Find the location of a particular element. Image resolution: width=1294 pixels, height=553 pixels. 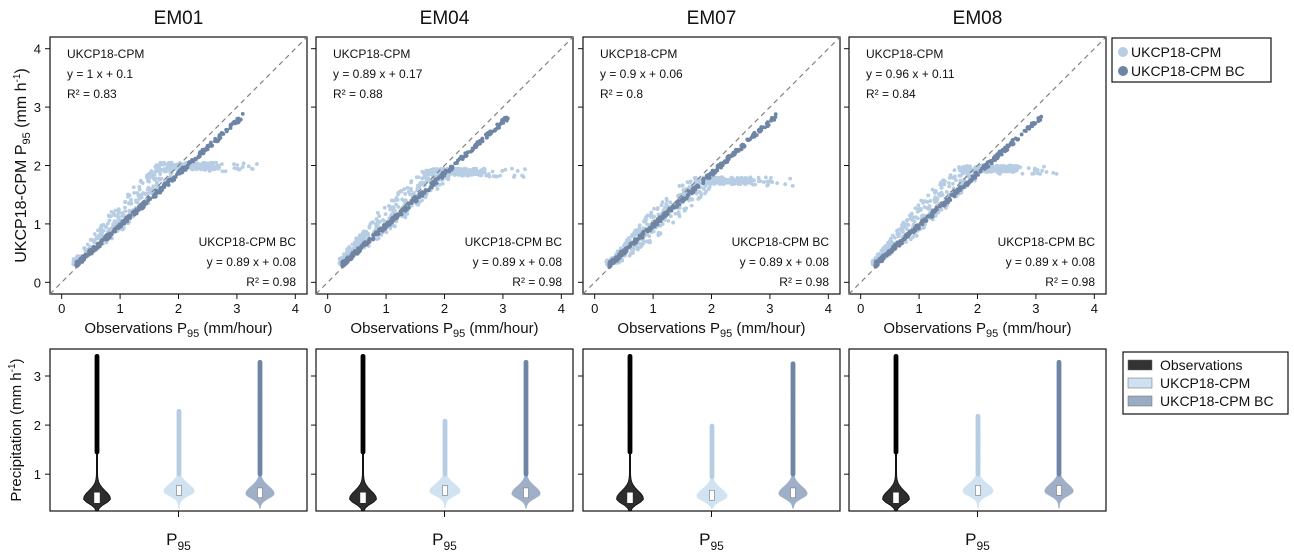

legend-frame is located at coordinates (1191, 60).